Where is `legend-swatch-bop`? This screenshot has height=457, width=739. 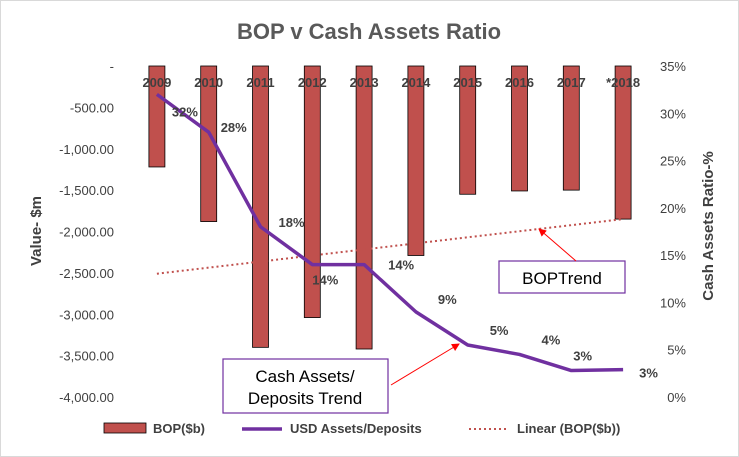
legend-swatch-bop is located at coordinates (125, 428).